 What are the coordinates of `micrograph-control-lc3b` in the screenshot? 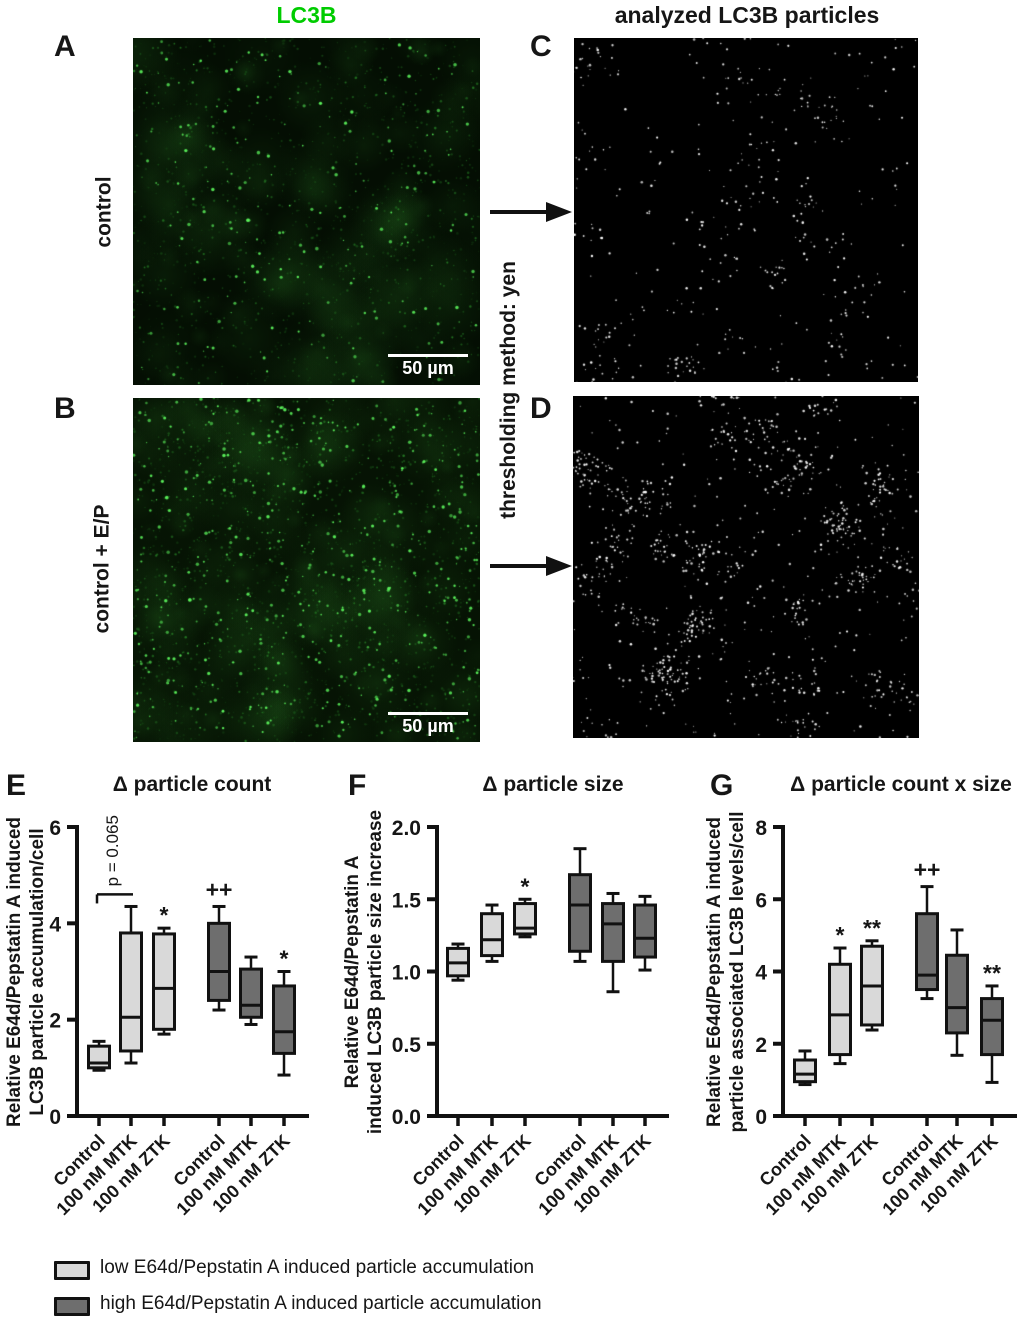 It's located at (306, 211).